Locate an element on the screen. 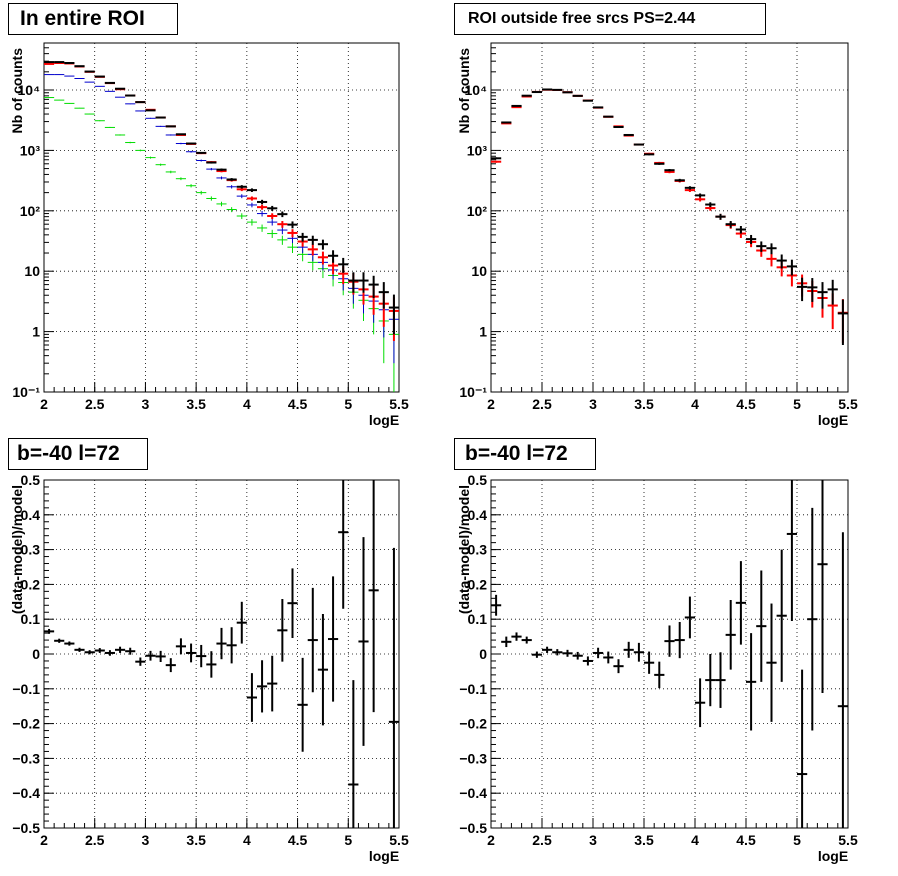 The width and height of the screenshot is (898, 876). y-tick-label: 10³ is located at coordinates (30, 150).